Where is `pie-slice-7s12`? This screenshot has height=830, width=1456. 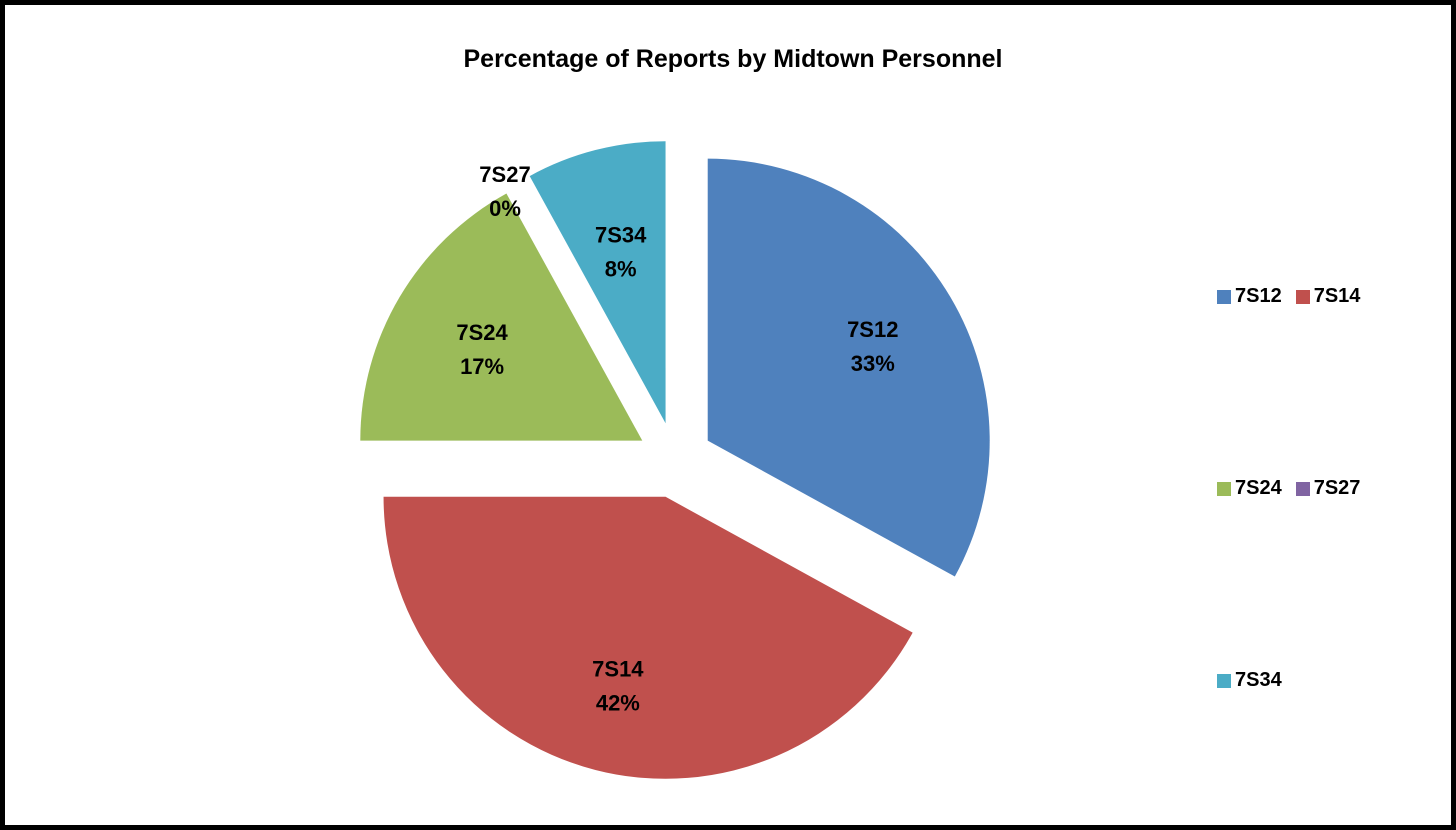 pie-slice-7s12 is located at coordinates (848, 367).